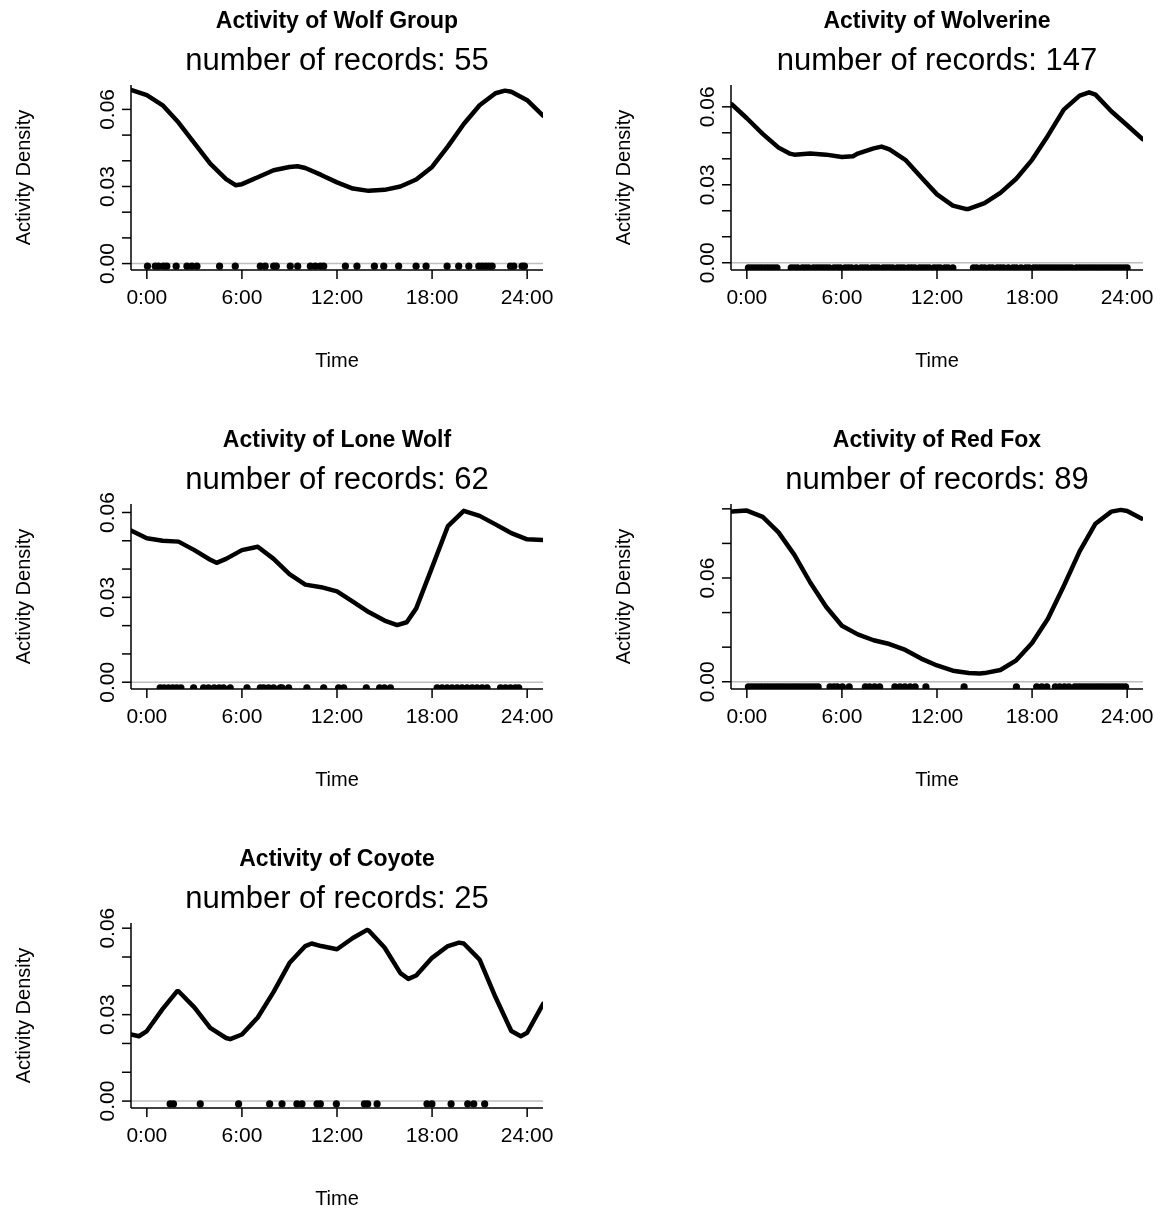  I want to click on chart-subtitle: number of records: 62, so click(337, 478).